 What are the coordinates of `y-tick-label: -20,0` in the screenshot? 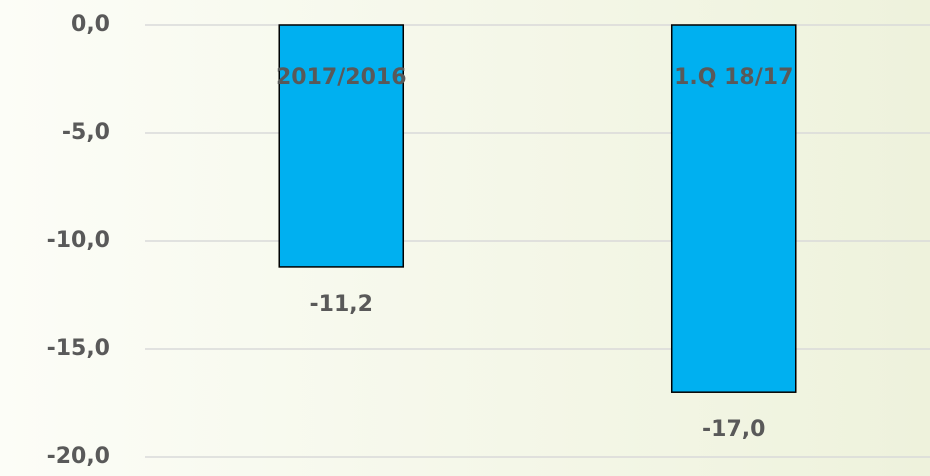 It's located at (78, 456).